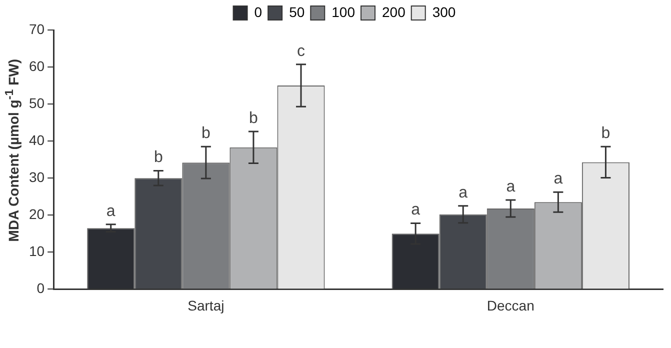  What do you see at coordinates (344, 12) in the screenshot?
I see `legend-label: 100` at bounding box center [344, 12].